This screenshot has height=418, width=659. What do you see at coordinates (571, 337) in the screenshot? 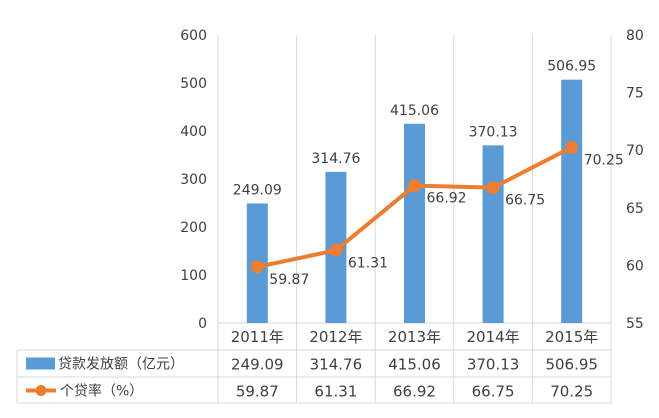
I see `x-tick-label: 2015年` at bounding box center [571, 337].